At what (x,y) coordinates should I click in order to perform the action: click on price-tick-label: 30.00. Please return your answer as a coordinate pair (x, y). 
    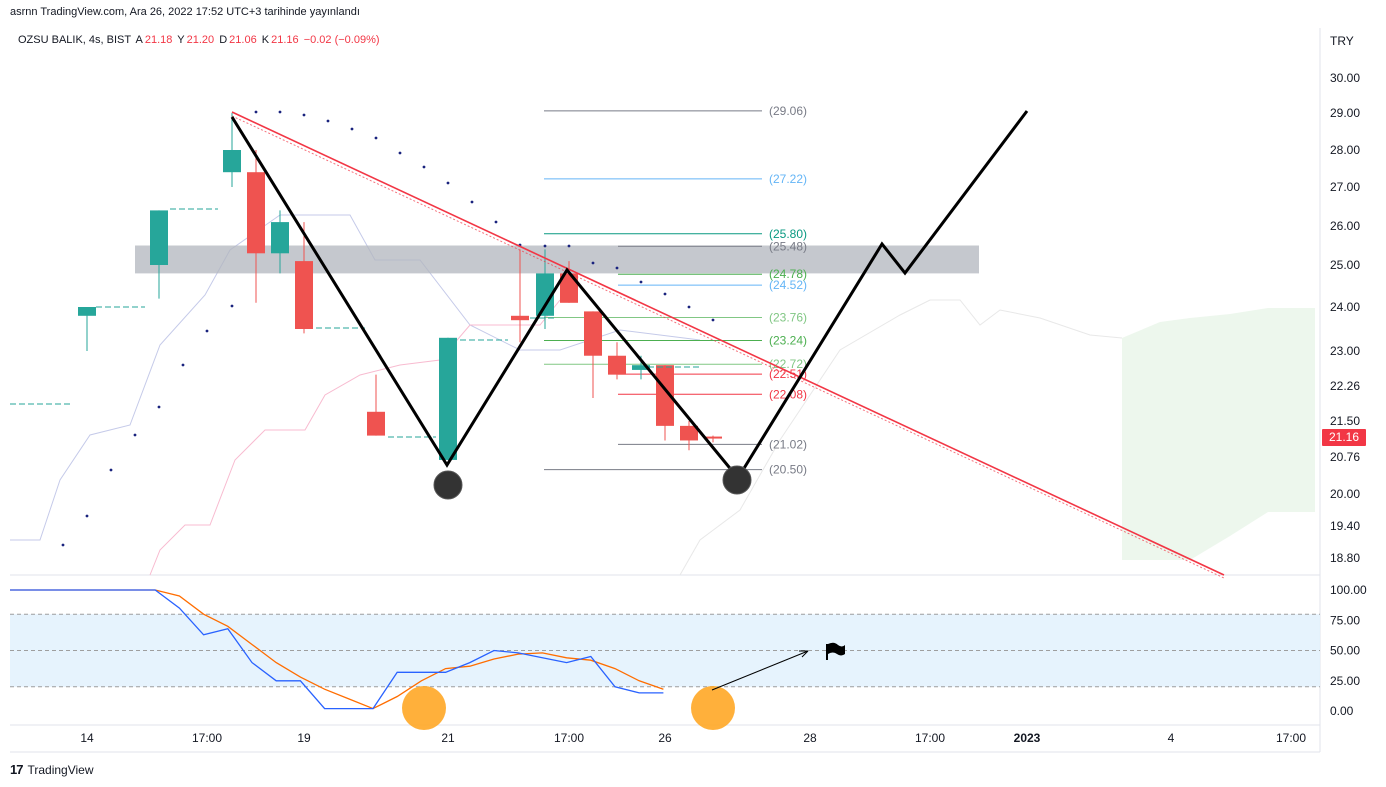
    Looking at the image, I should click on (1345, 78).